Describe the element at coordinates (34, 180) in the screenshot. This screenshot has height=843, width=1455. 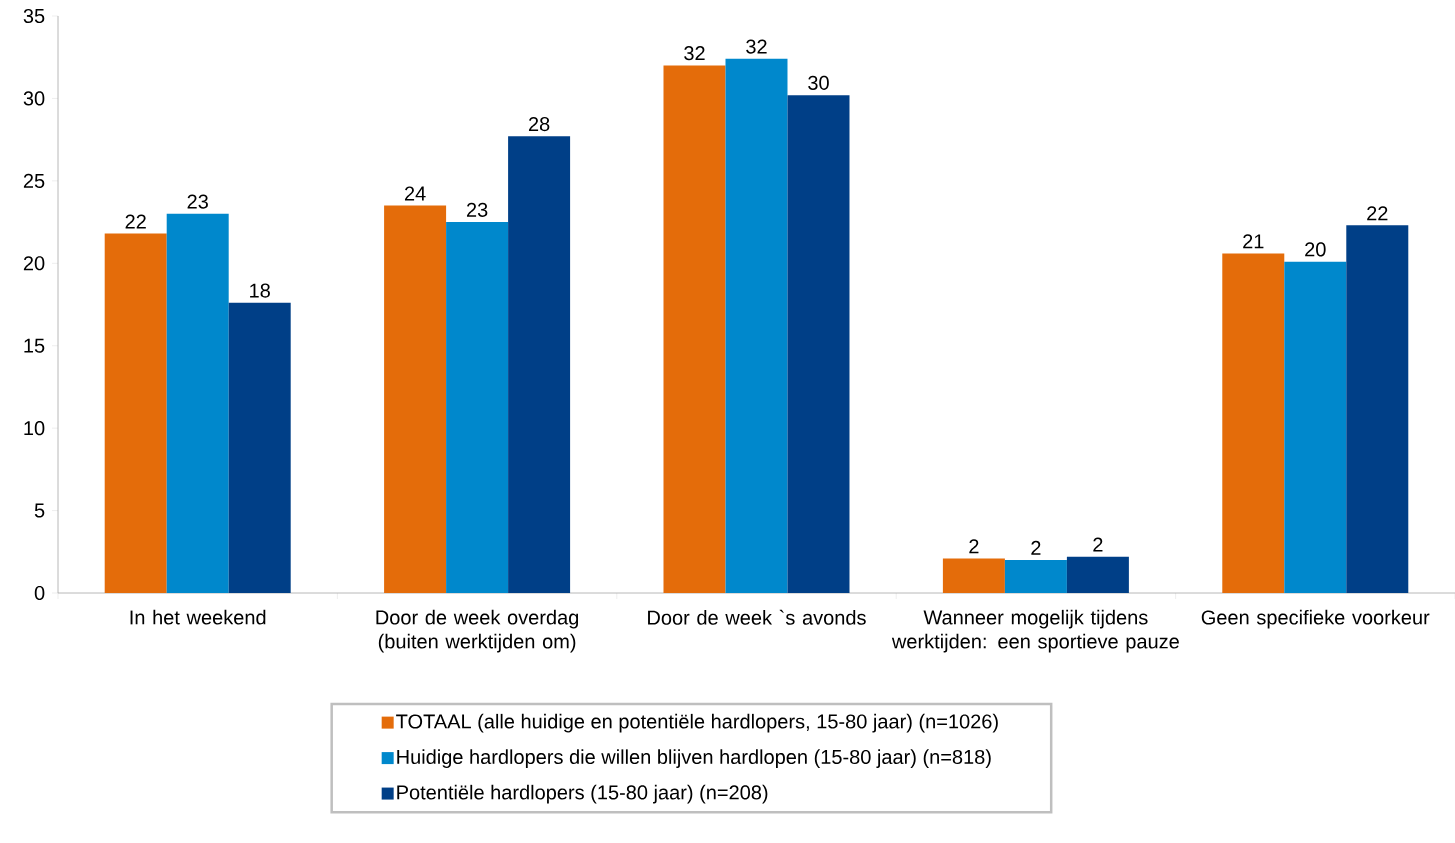
I see `y-tick-label: 25` at that location.